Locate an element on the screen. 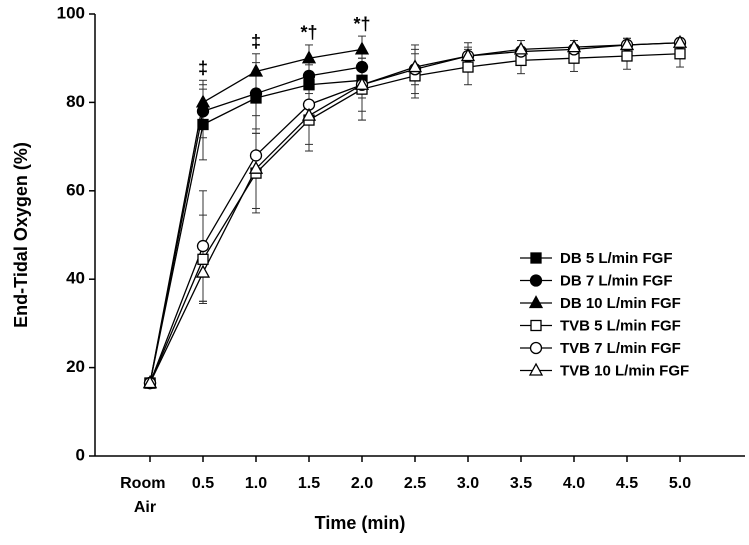 The image size is (749, 545). y-tick-label: 40 is located at coordinates (75, 278).